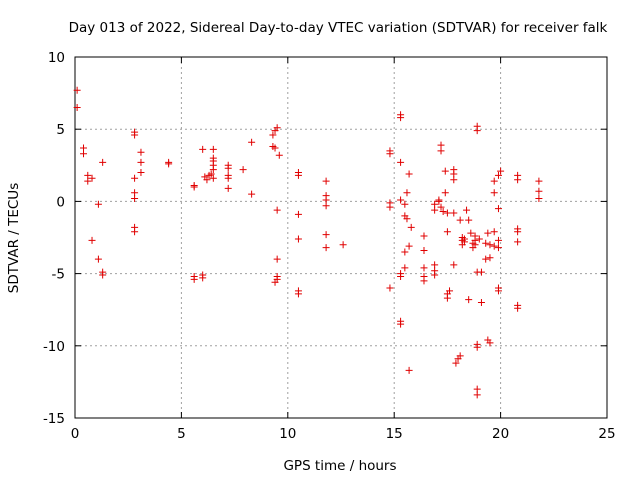  What do you see at coordinates (181, 434) in the screenshot?
I see `x-tick-label: 5` at bounding box center [181, 434].